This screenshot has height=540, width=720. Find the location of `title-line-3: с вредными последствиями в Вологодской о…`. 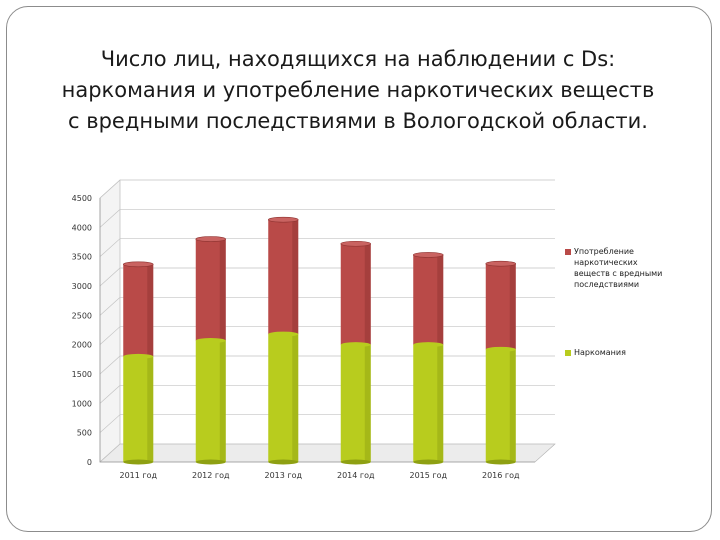

title-line-3: с вредными последствиями в Вологодской о… is located at coordinates (357, 121).